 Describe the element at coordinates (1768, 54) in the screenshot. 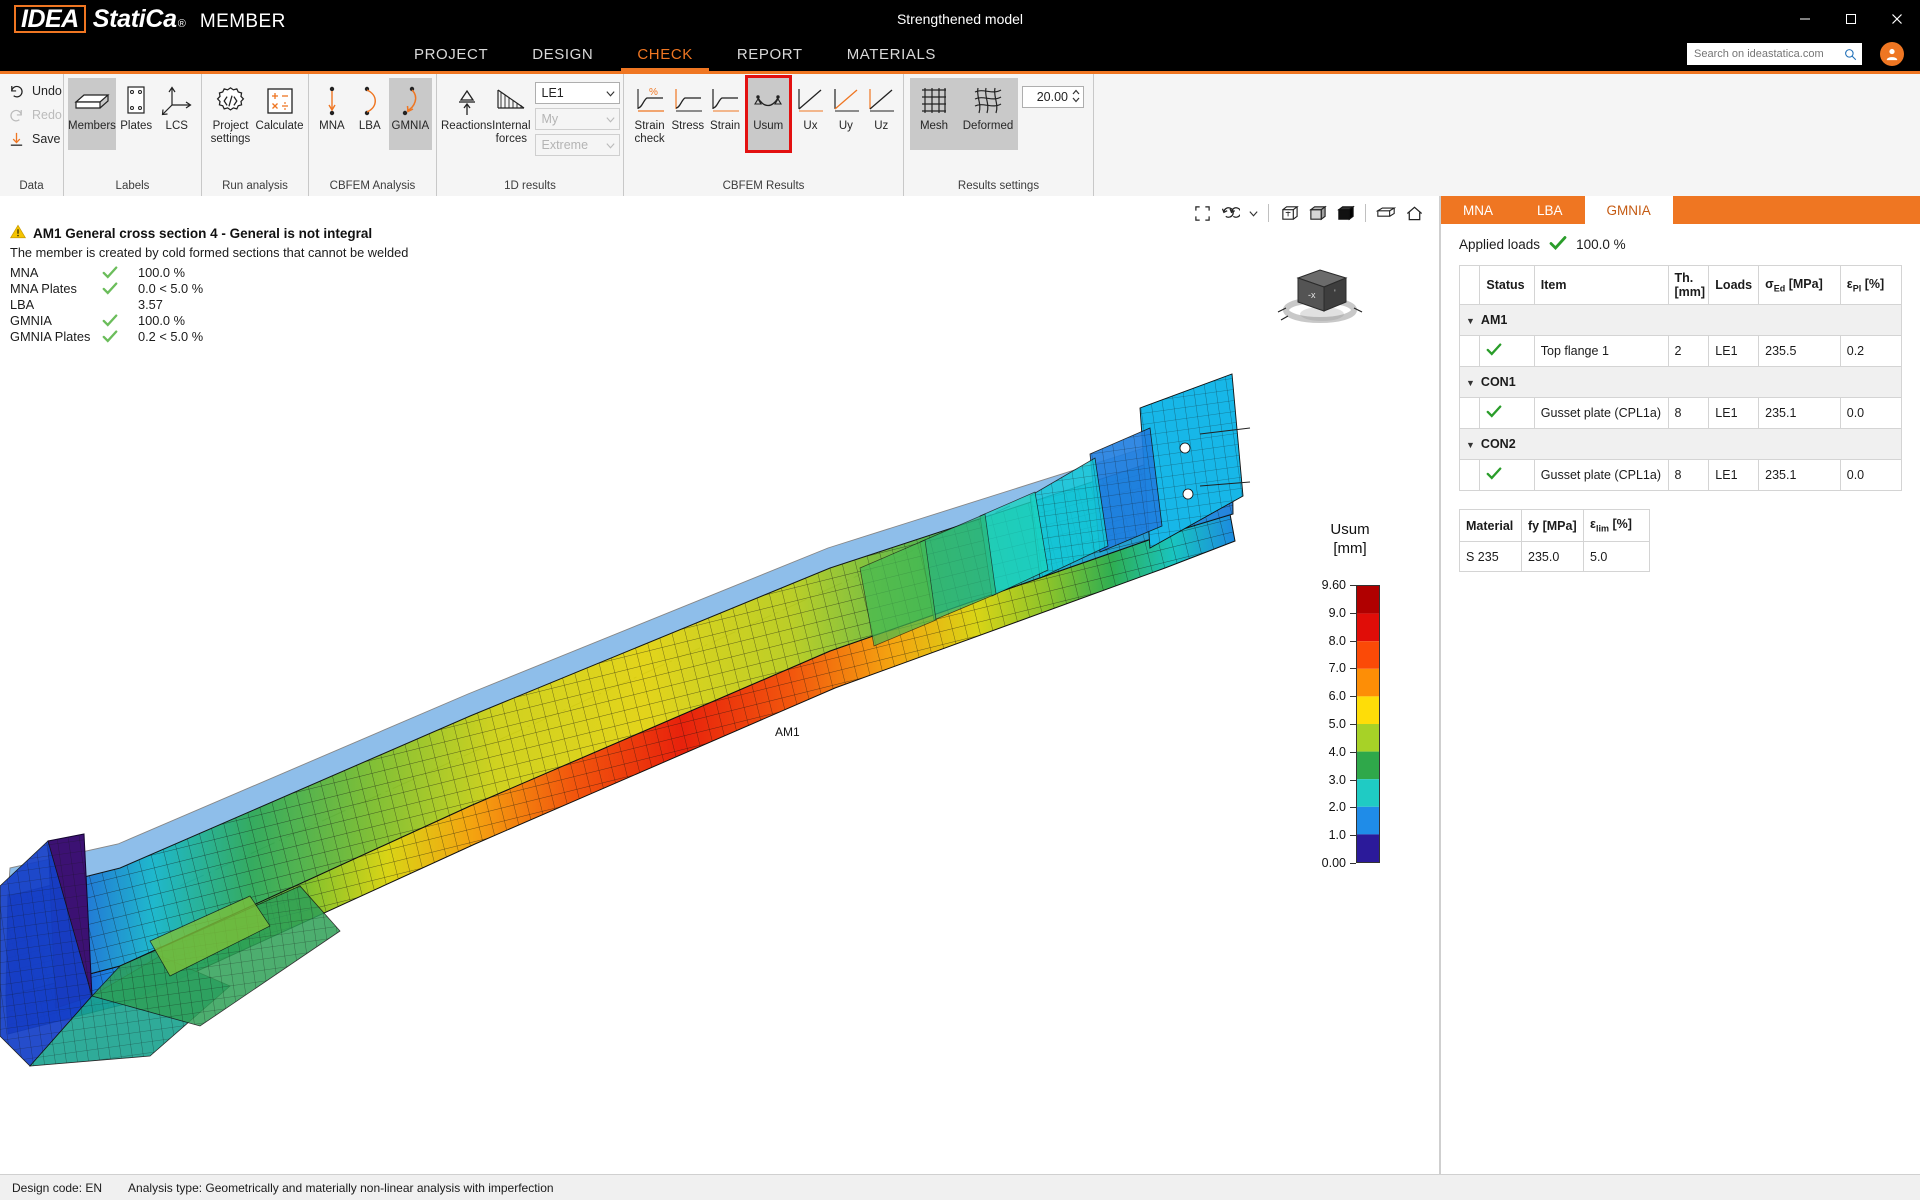

I see `search-input` at that location.